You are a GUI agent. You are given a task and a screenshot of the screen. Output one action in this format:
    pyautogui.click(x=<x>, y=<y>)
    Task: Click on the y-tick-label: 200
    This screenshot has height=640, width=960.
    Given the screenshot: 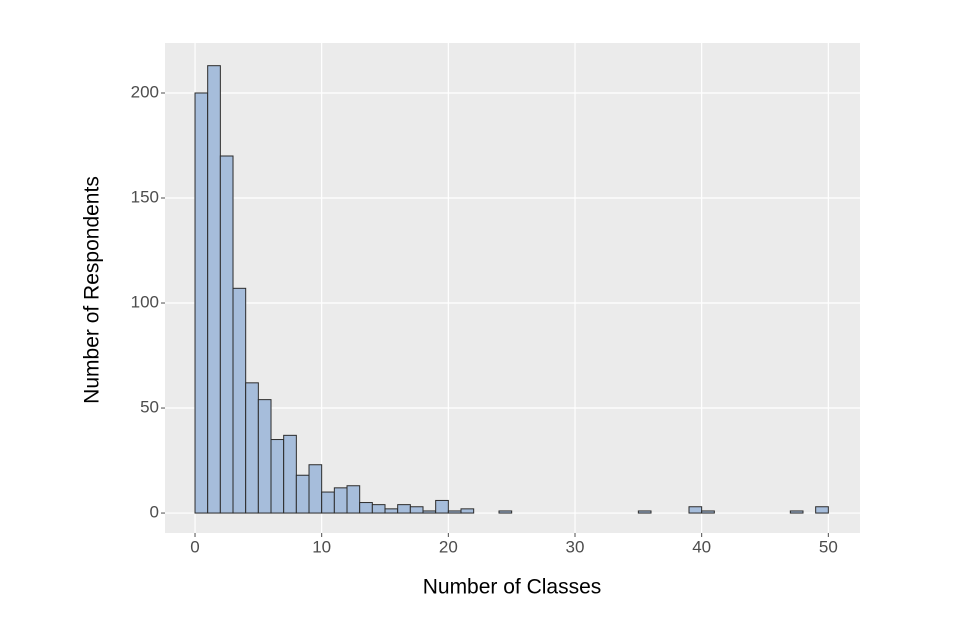 What is the action you would take?
    pyautogui.click(x=145, y=91)
    